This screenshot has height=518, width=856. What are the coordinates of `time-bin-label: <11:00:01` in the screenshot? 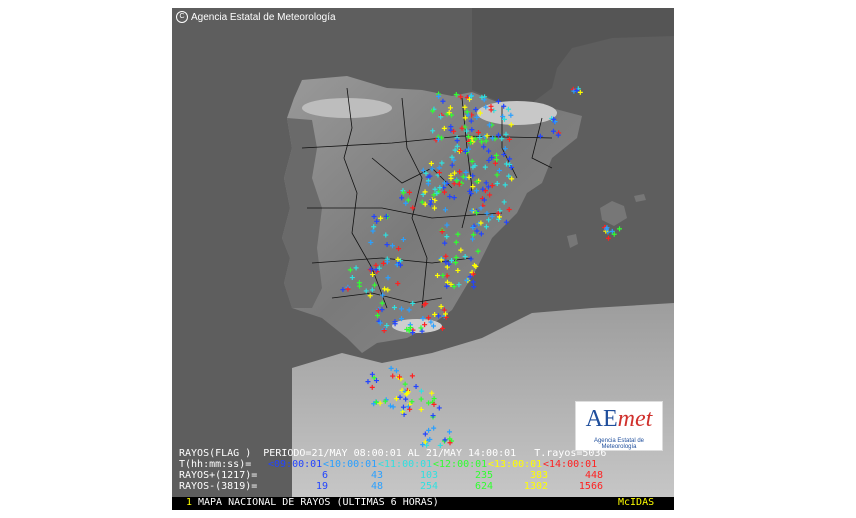 It's located at (405, 464).